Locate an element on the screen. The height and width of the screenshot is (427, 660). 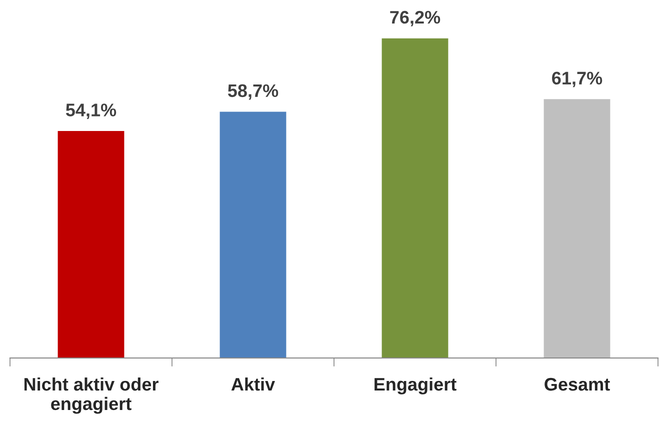
data-label: 58,7% is located at coordinates (253, 92).